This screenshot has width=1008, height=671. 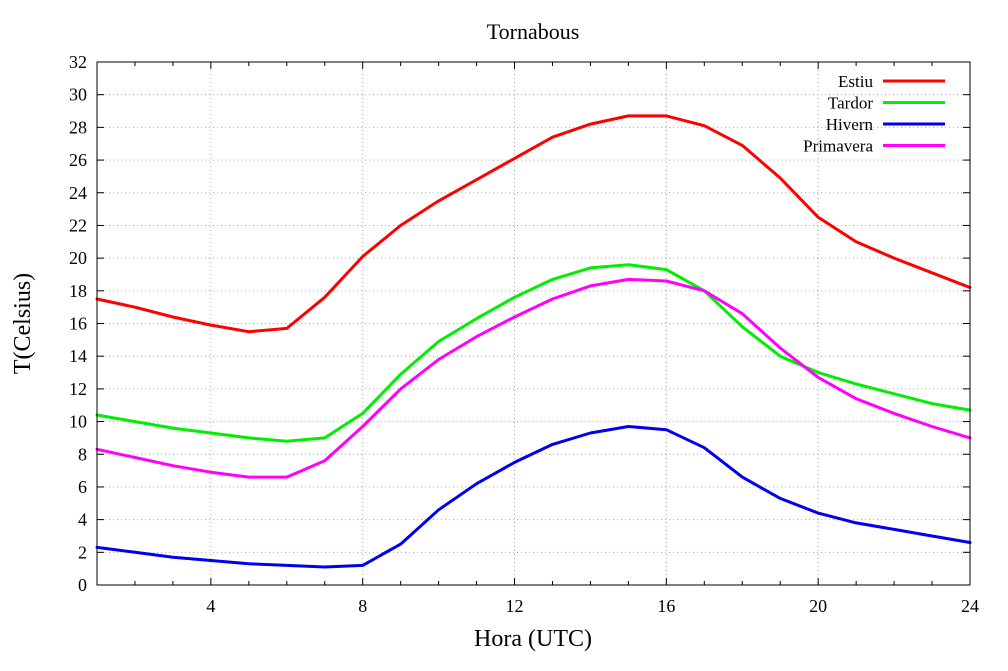 What do you see at coordinates (362, 606) in the screenshot?
I see `x-tick-label: 8` at bounding box center [362, 606].